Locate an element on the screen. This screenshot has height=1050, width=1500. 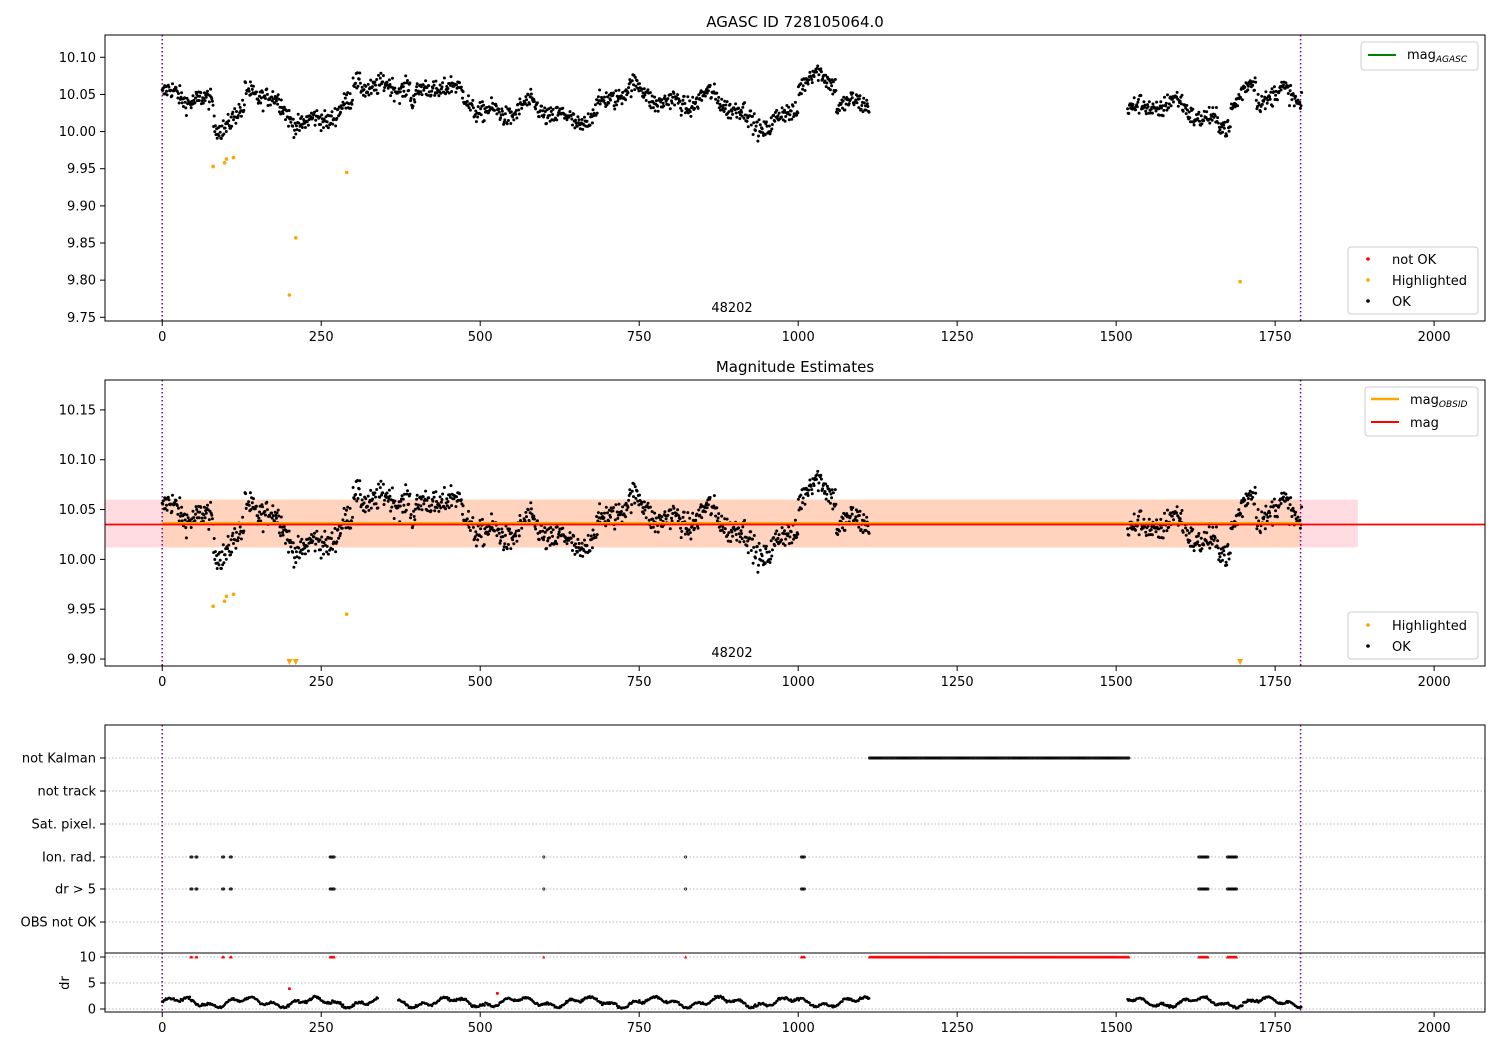
legend-ok-label: OK is located at coordinates (1401, 302).